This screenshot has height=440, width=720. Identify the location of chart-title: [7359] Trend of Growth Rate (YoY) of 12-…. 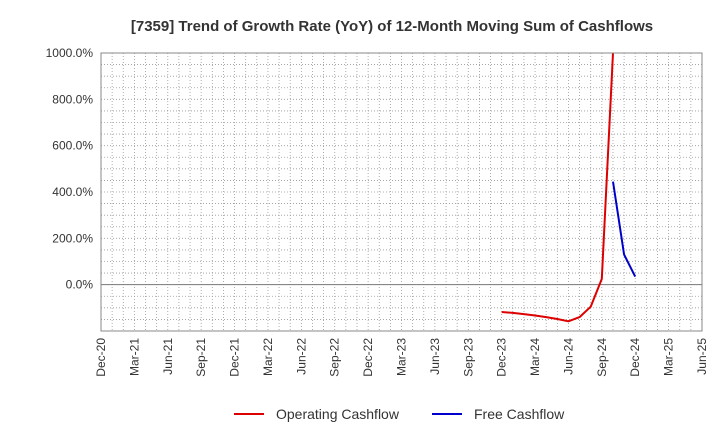
(392, 26).